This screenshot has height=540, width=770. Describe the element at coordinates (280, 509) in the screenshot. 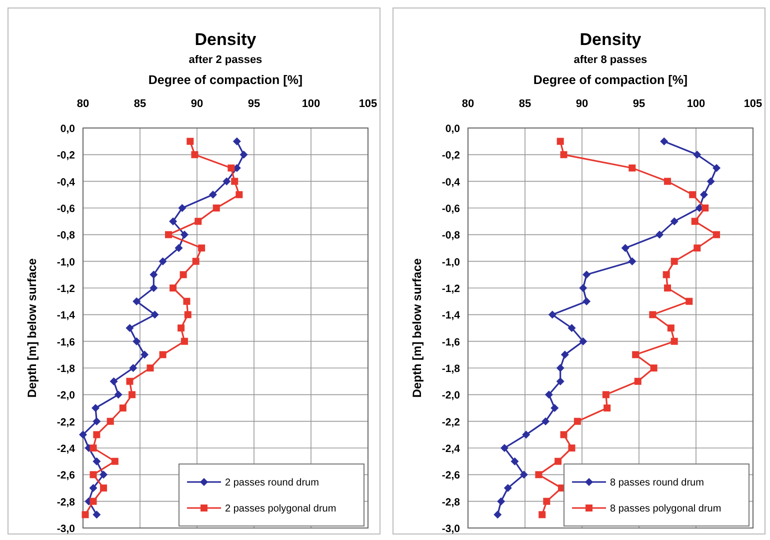

I see `legend-label: 2 passes polygonal drum` at that location.